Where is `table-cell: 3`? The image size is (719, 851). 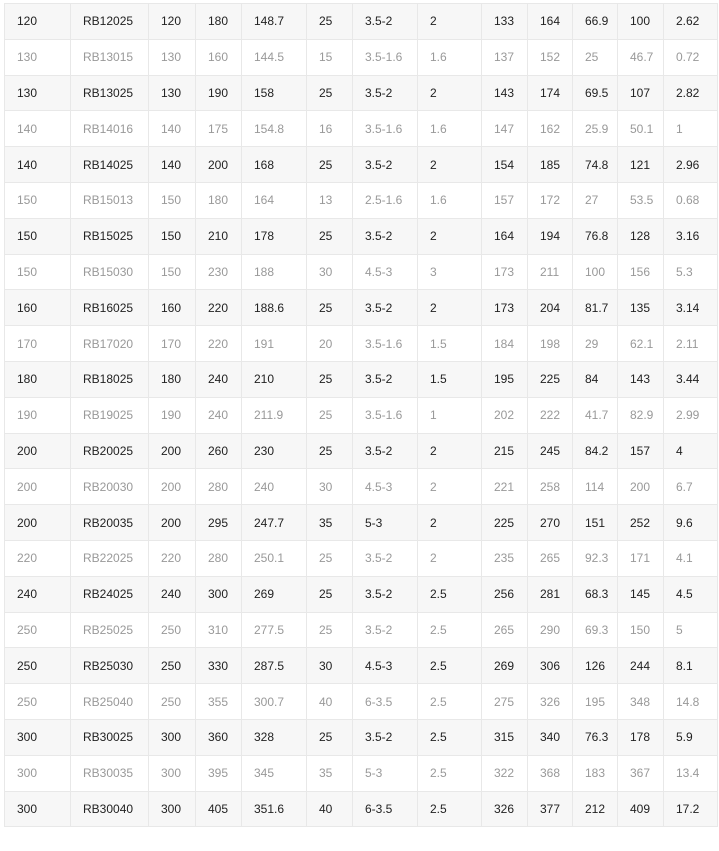 table-cell: 3 is located at coordinates (449, 272).